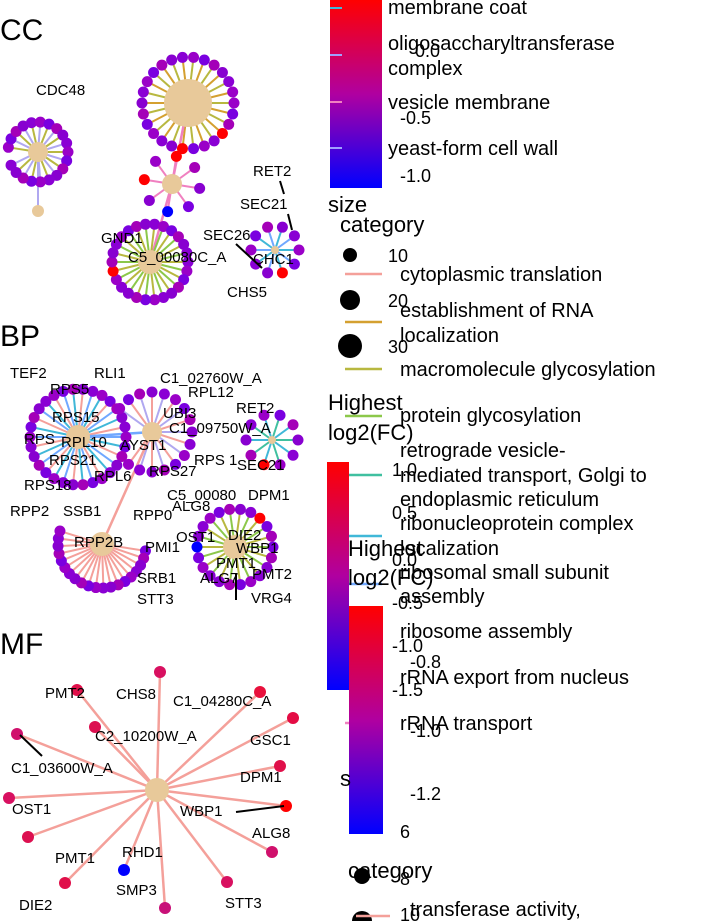 The image size is (720, 921). I want to click on mf-label-dpm1: DPM1, so click(261, 777).